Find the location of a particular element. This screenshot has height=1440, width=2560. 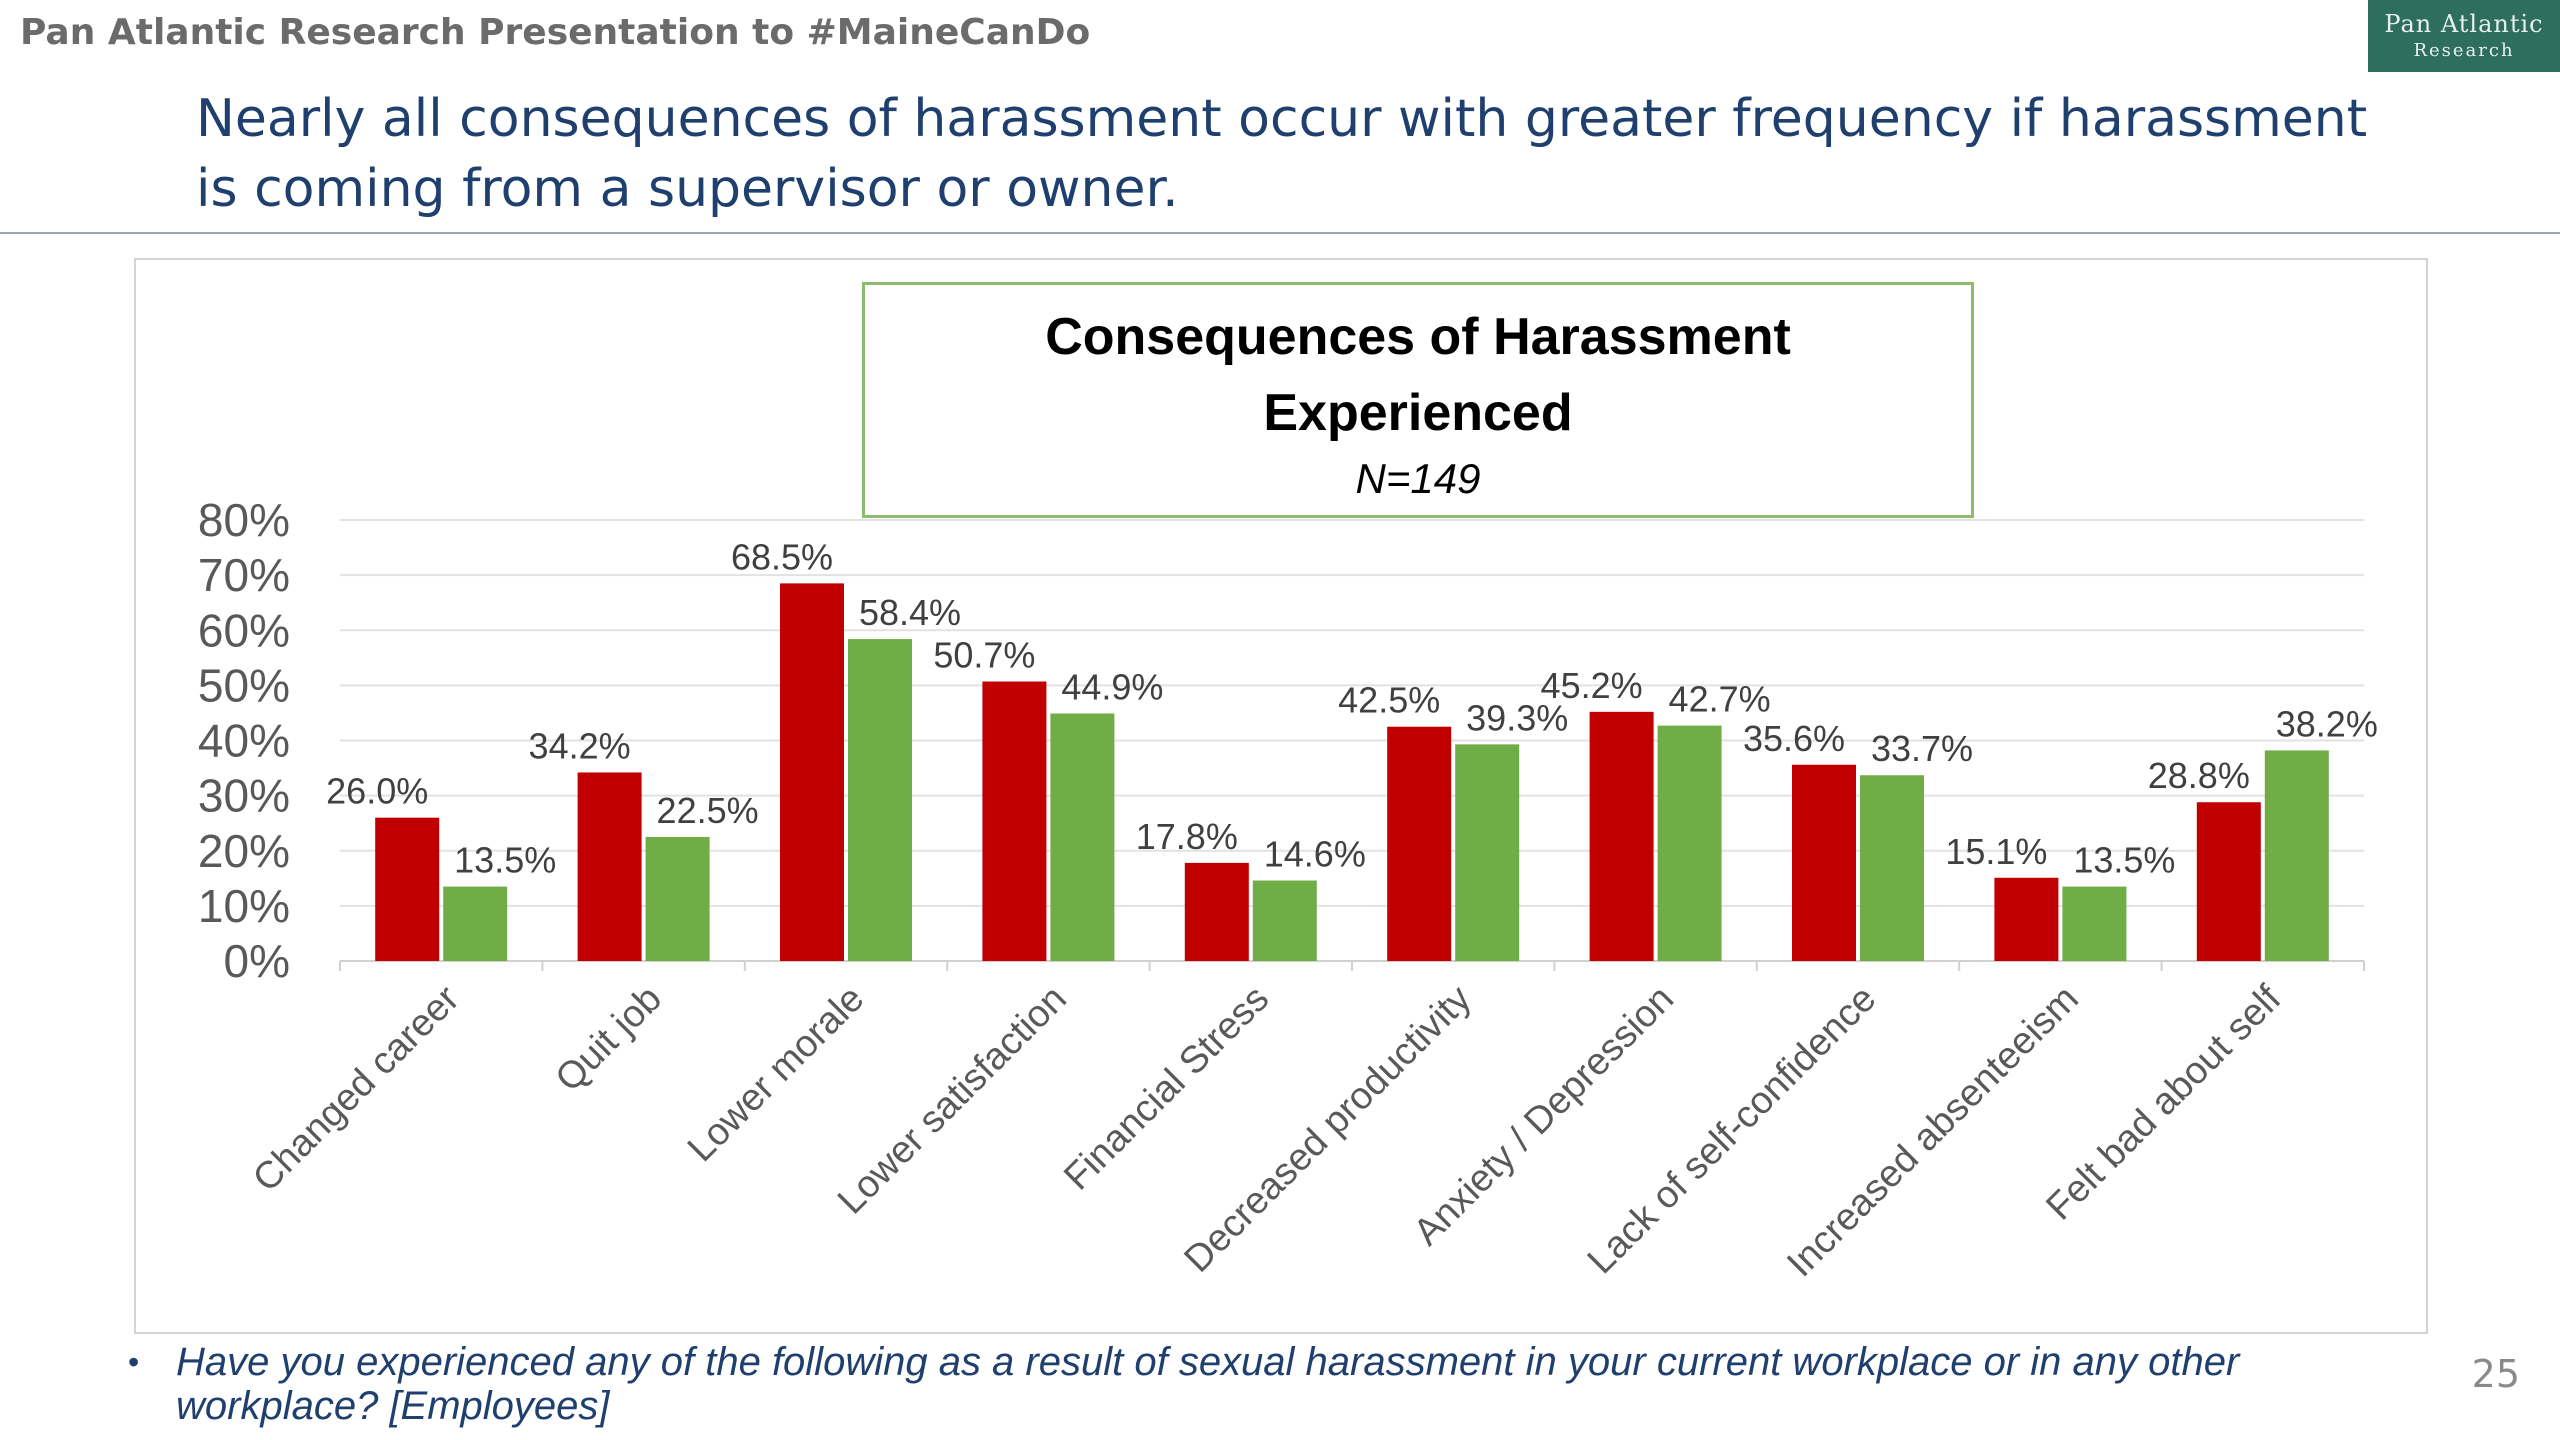

y-tick-label: 60% is located at coordinates (244, 630).